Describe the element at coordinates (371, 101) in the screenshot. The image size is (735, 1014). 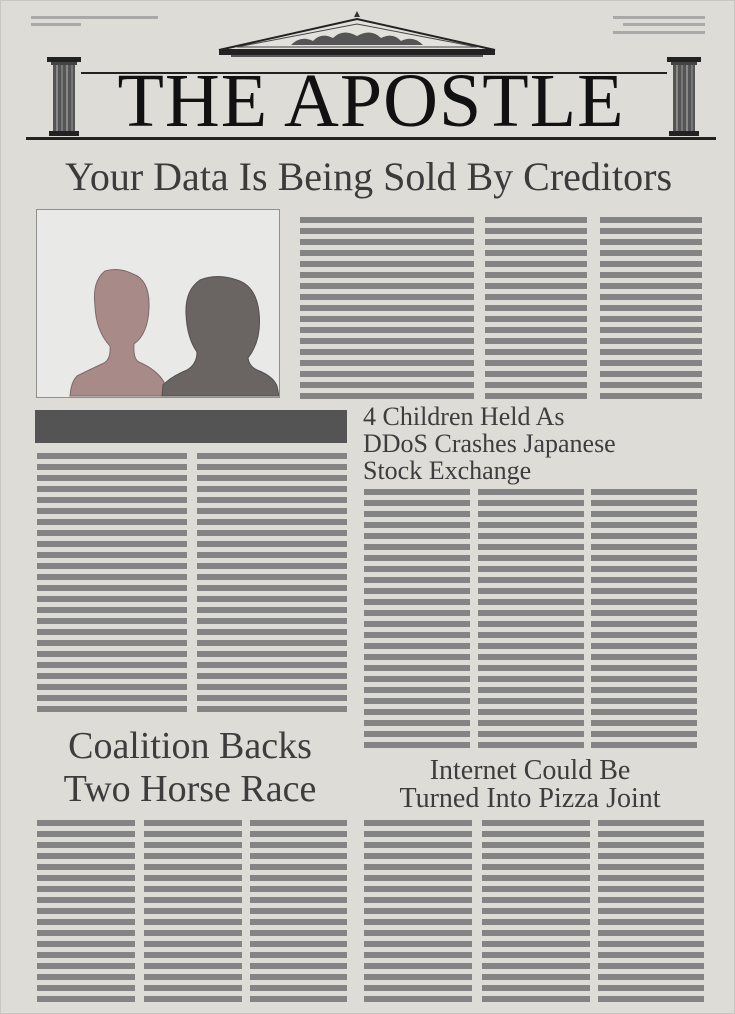
I see `masthead-title: THE APOSTLE` at that location.